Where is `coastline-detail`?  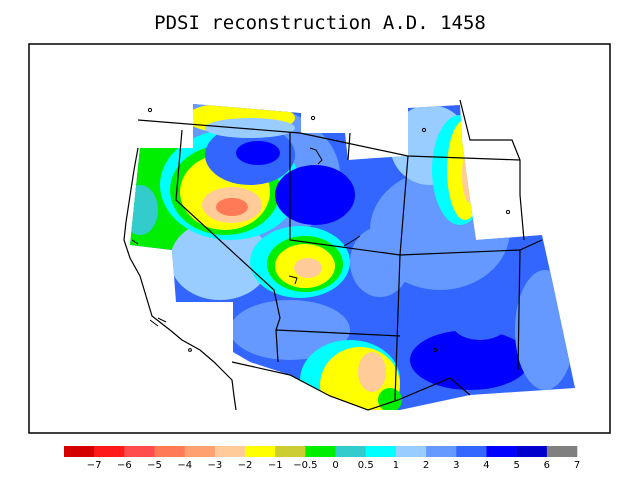
coastline-detail is located at coordinates (145, 283).